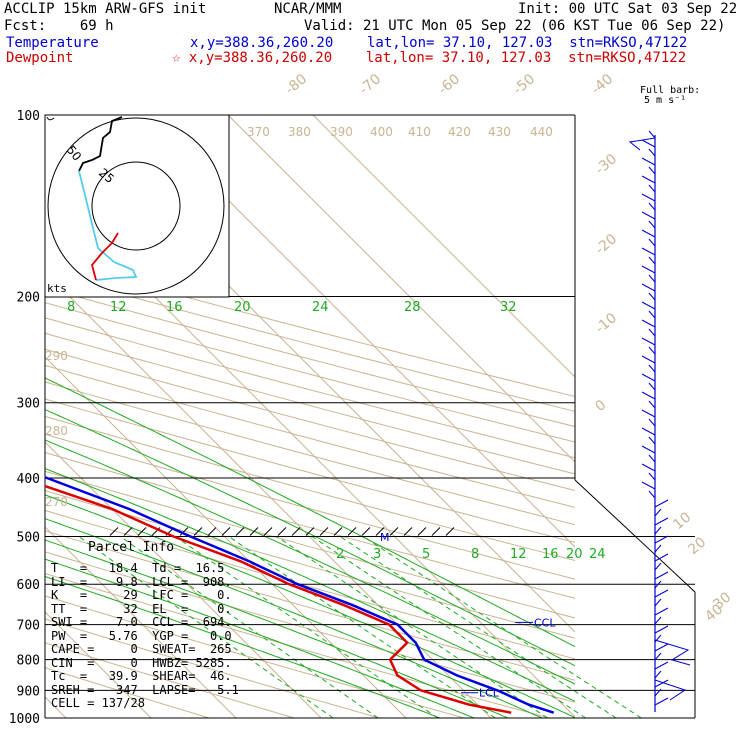  What do you see at coordinates (449, 84) in the screenshot?
I see `isotherm-label: -60` at bounding box center [449, 84].